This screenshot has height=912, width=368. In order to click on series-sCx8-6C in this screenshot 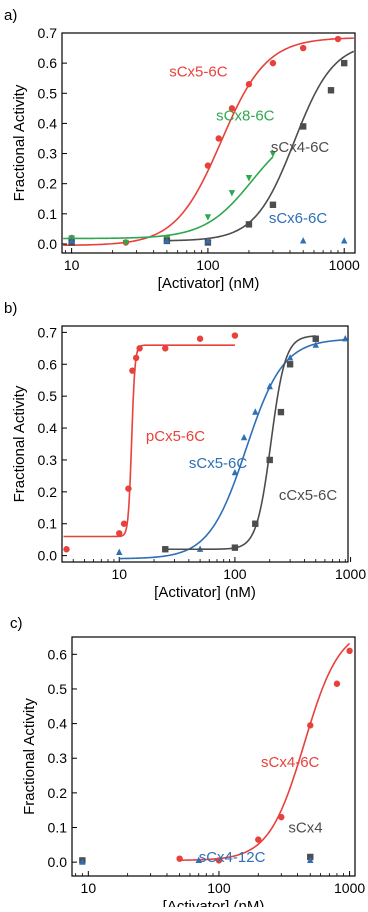, I will do `click(170, 198)`.